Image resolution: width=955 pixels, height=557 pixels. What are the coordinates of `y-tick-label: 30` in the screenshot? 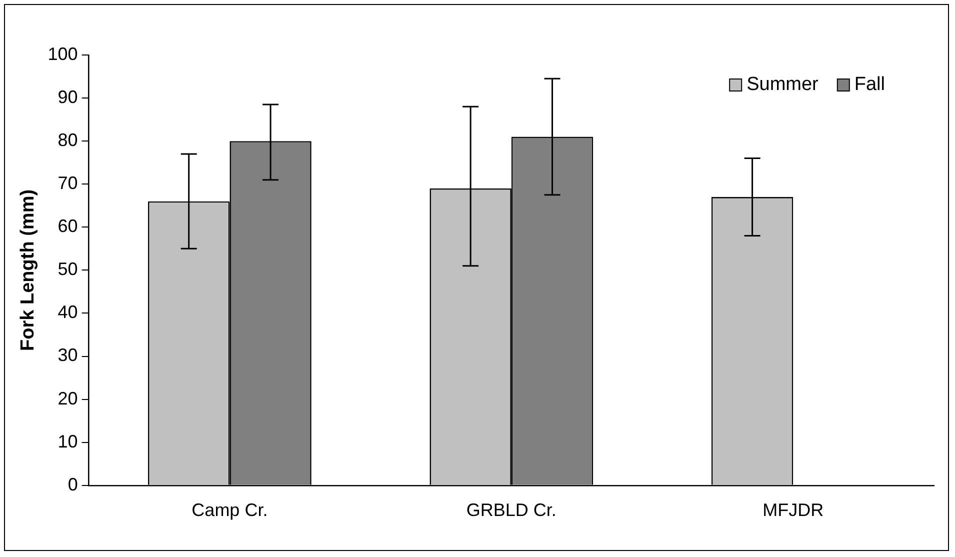 It's located at (68, 355).